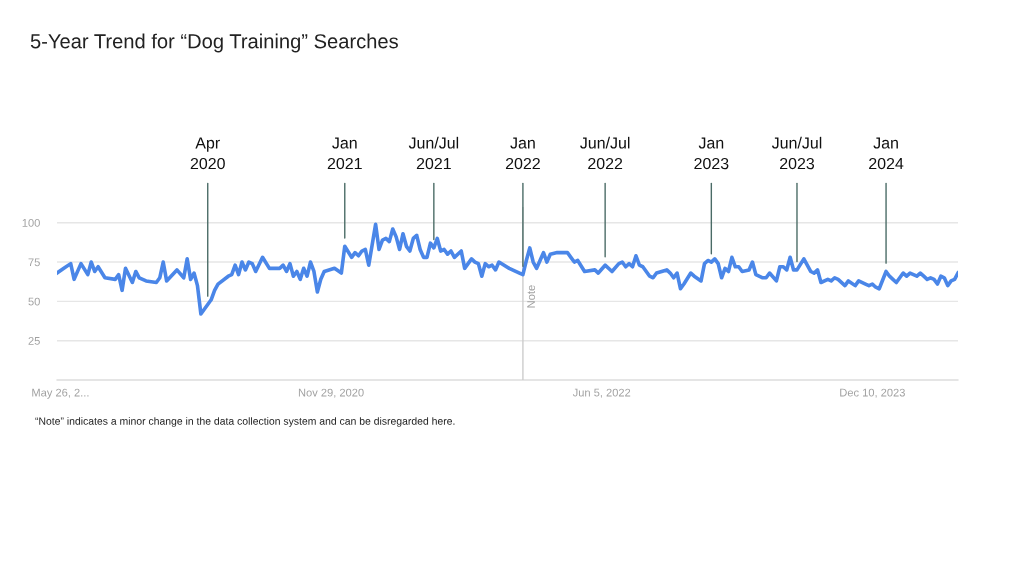 This screenshot has height=576, width=1024. What do you see at coordinates (711, 153) in the screenshot?
I see `annotation: Jan 2023` at bounding box center [711, 153].